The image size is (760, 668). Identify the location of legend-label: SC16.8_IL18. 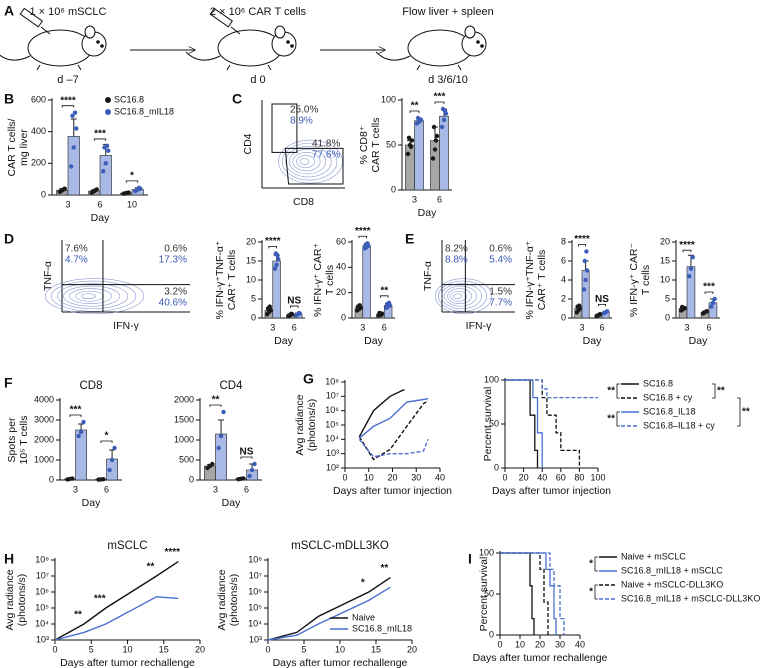
(669, 411).